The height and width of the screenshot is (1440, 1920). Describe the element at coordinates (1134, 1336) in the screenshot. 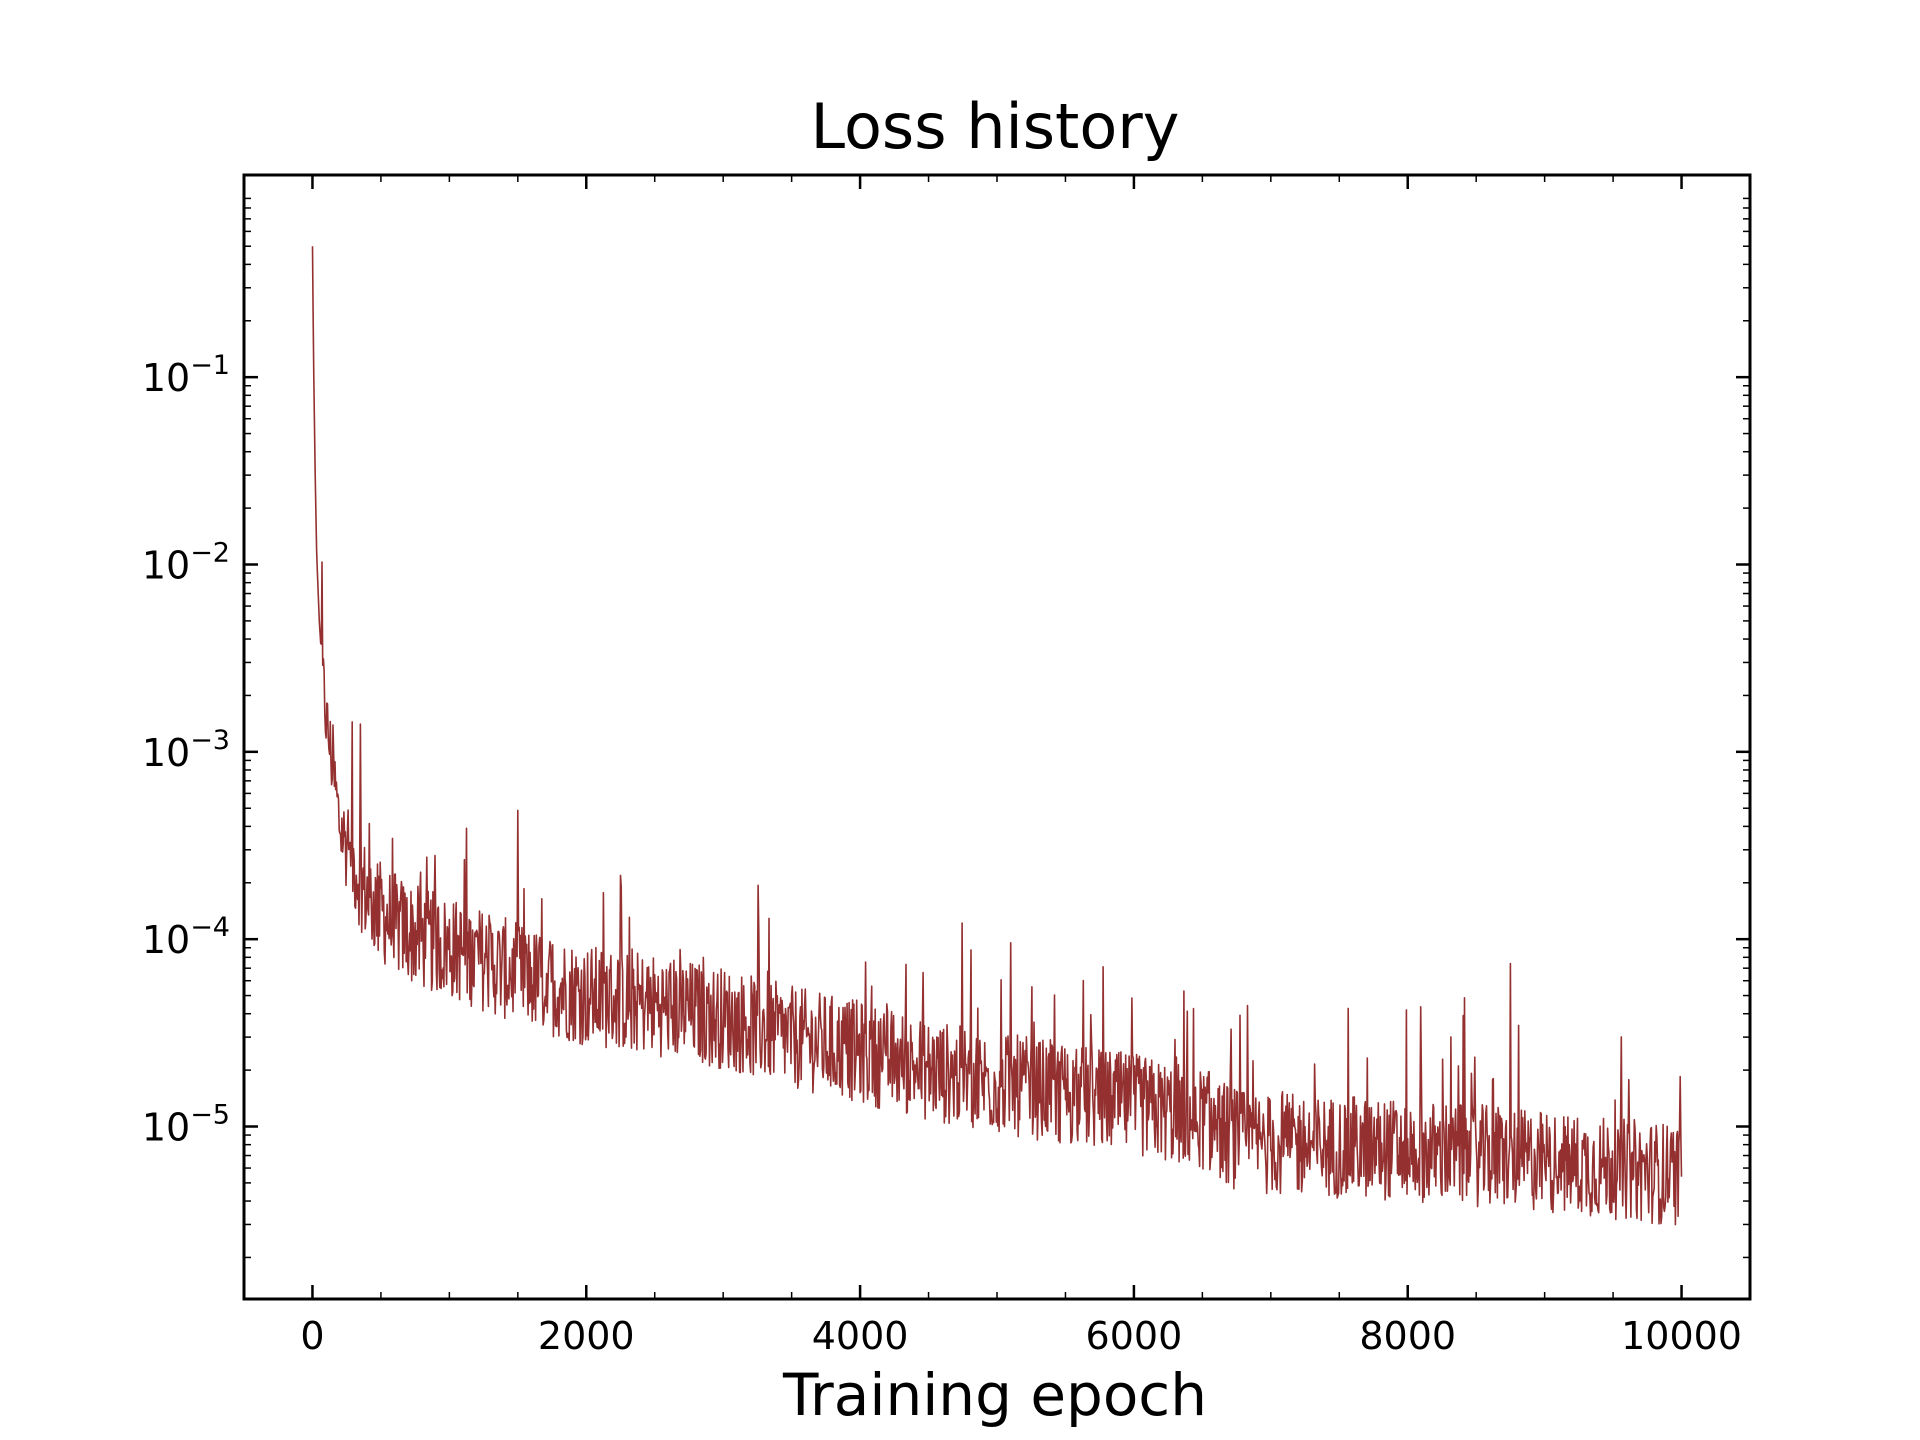

I see `x-tick-label: 6000` at that location.